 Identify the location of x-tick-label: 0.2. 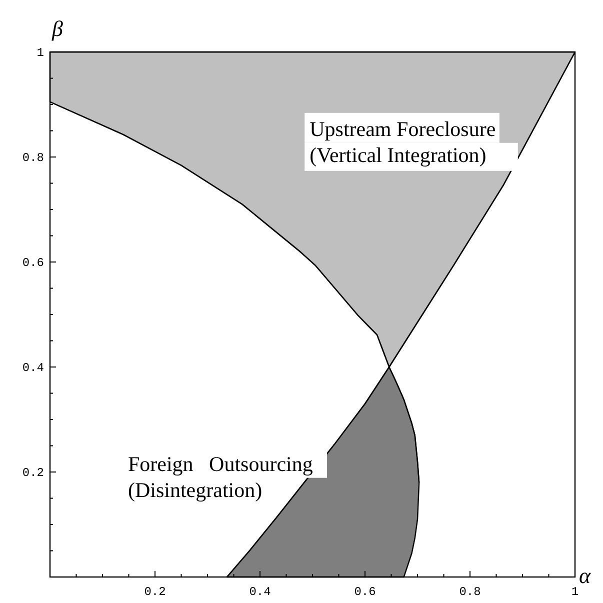
(155, 592).